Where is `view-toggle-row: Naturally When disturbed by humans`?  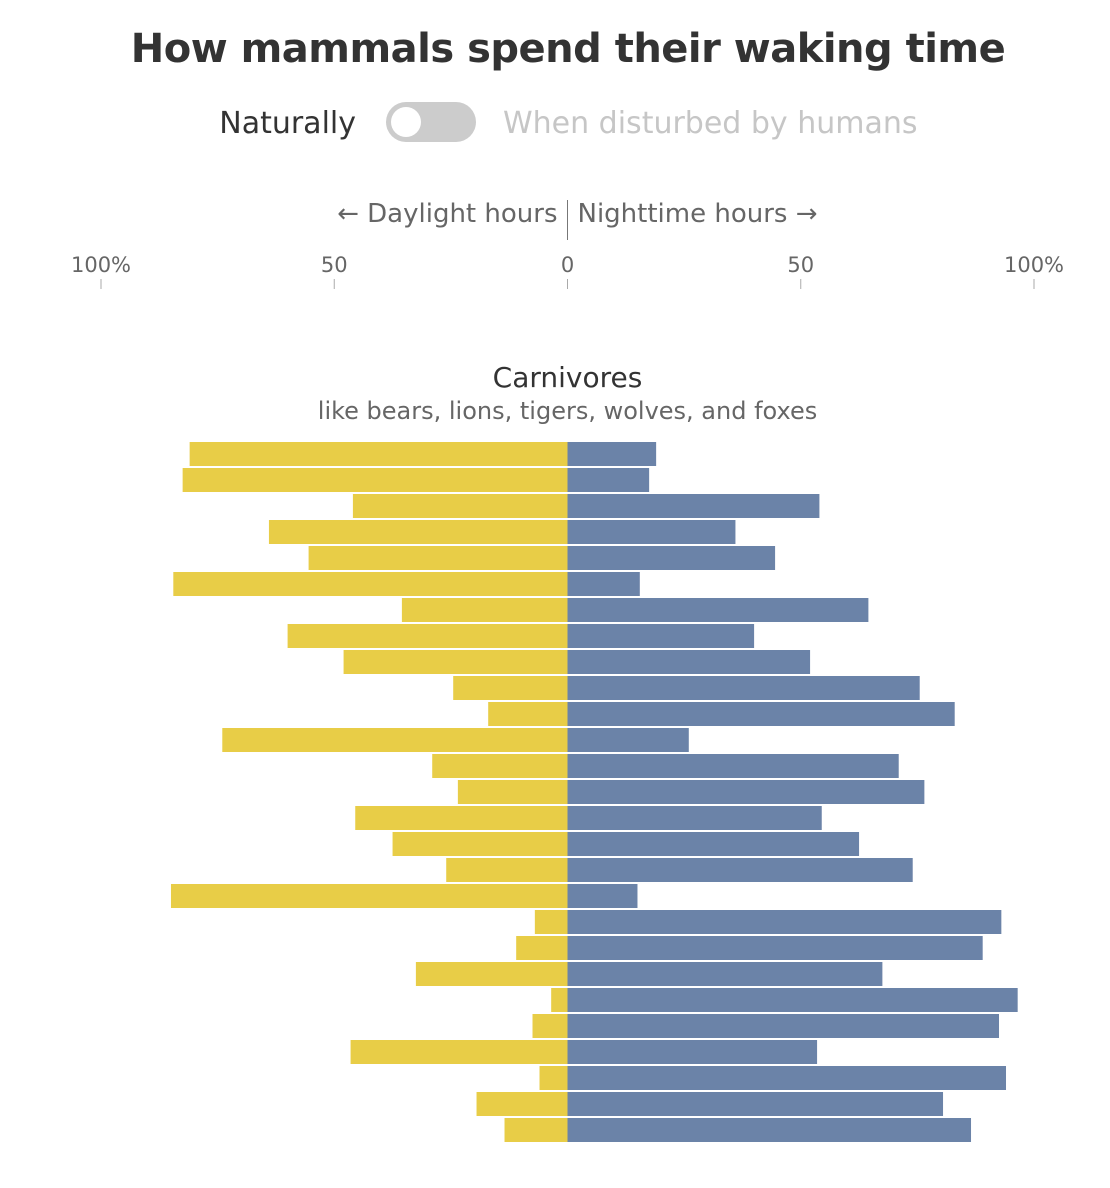 view-toggle-row: Naturally When disturbed by humans is located at coordinates (555, 123).